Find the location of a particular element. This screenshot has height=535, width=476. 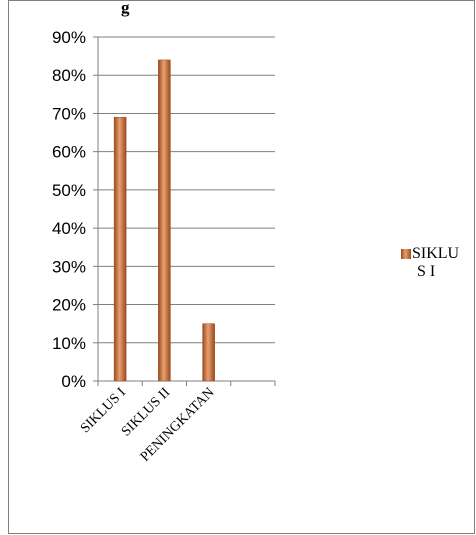

y-tick-label: 0% is located at coordinates (73, 381).